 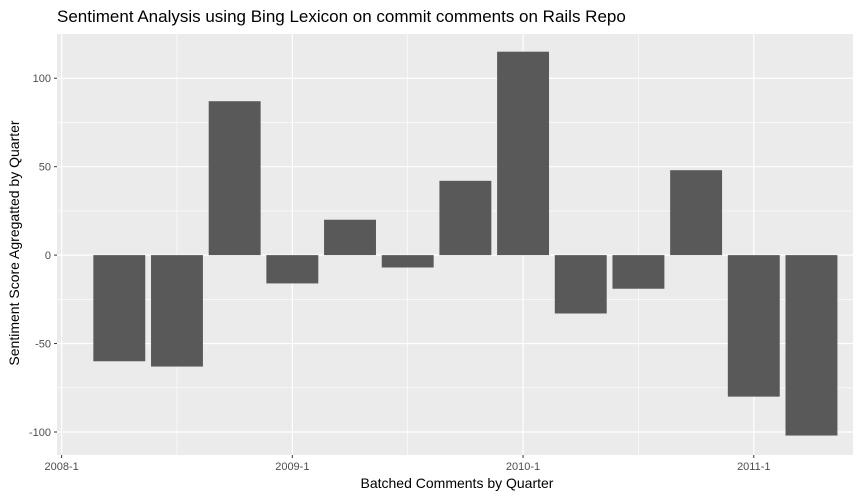 What do you see at coordinates (523, 467) in the screenshot?
I see `x-tick-label: 2010-1` at bounding box center [523, 467].